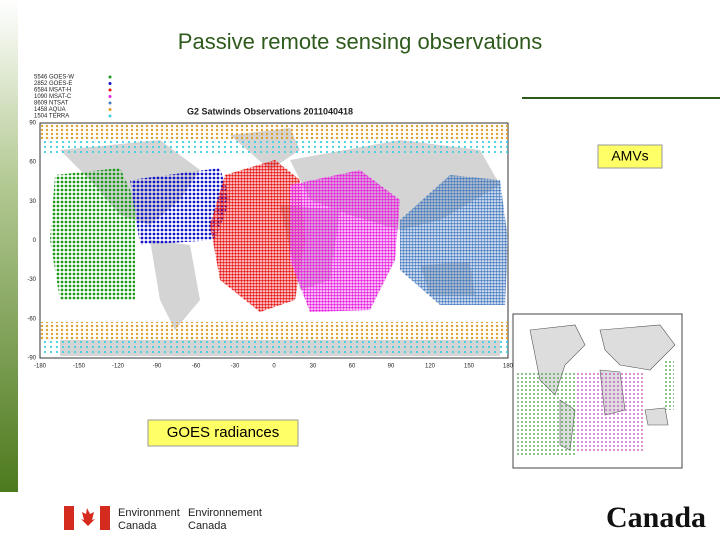  What do you see at coordinates (352, 367) in the screenshot?
I see `x-axis-label: 60` at bounding box center [352, 367].